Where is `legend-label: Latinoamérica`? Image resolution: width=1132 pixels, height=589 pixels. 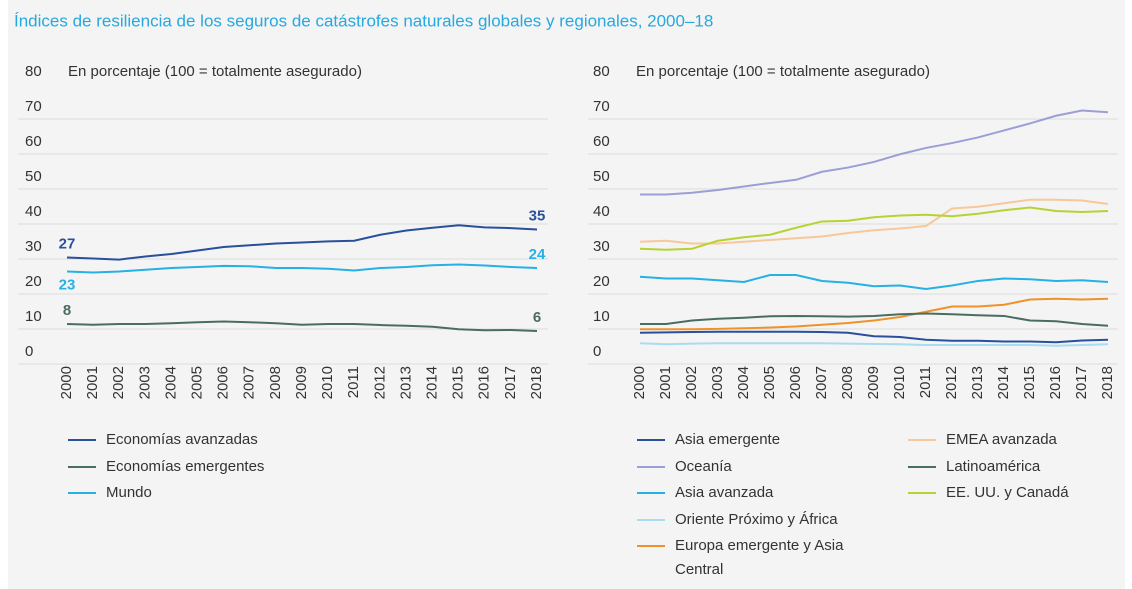
legend-label: Latinoamérica is located at coordinates (993, 466).